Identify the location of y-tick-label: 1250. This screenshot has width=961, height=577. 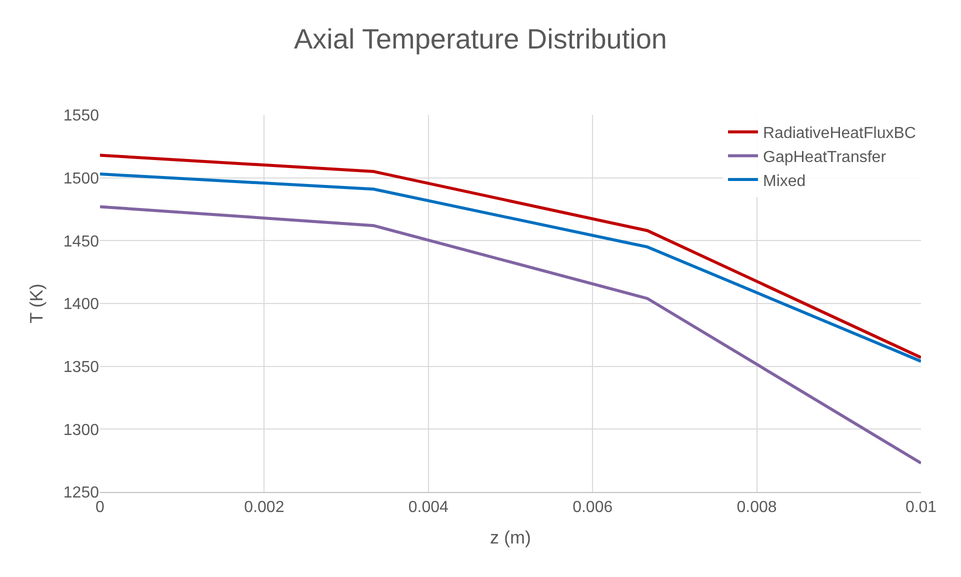
(81, 493).